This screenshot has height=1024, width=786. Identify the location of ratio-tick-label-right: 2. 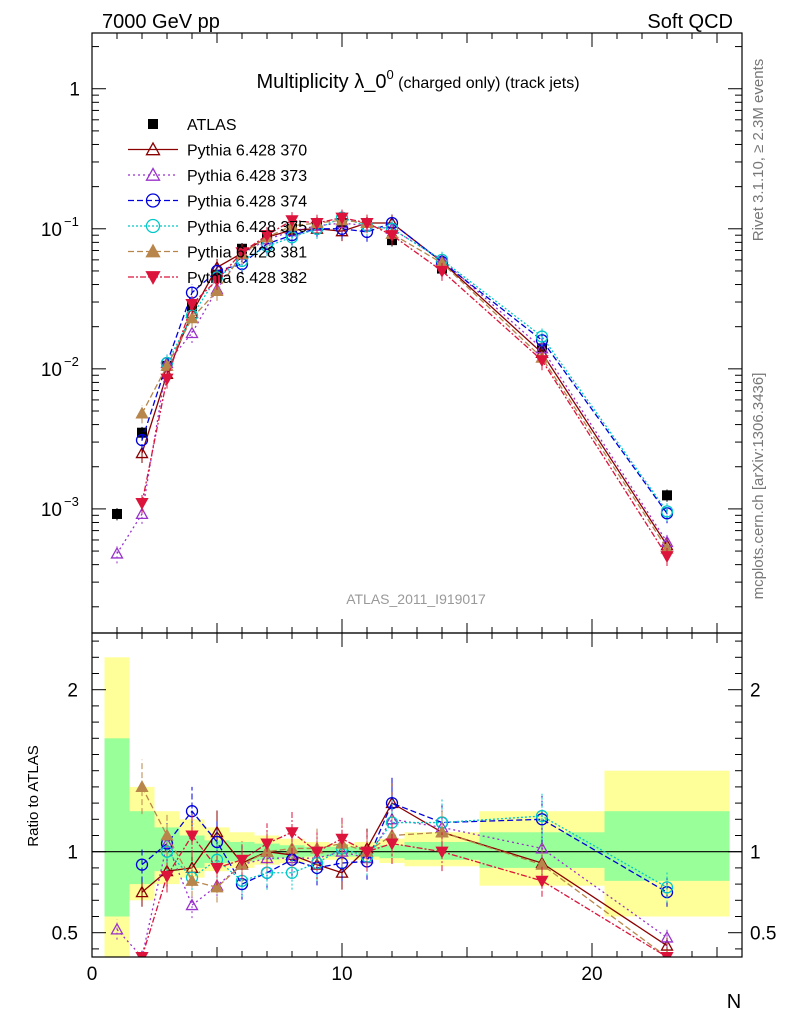
(755, 691).